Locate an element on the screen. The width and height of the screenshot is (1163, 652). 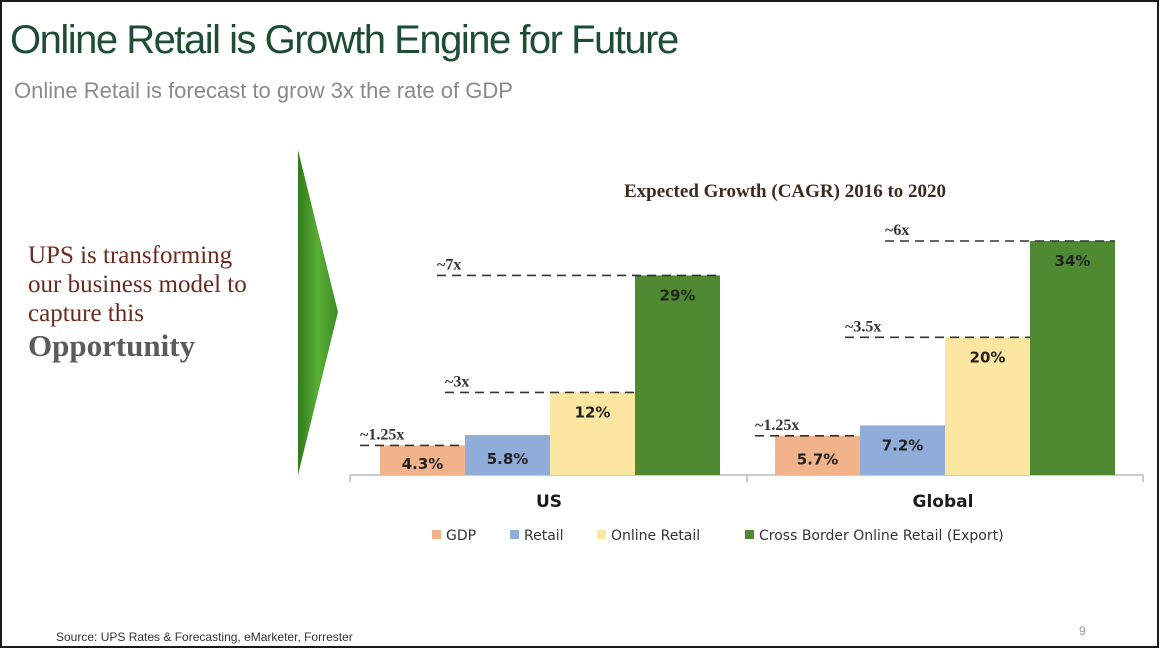
message-emphasis: Opportunity is located at coordinates (112, 345).